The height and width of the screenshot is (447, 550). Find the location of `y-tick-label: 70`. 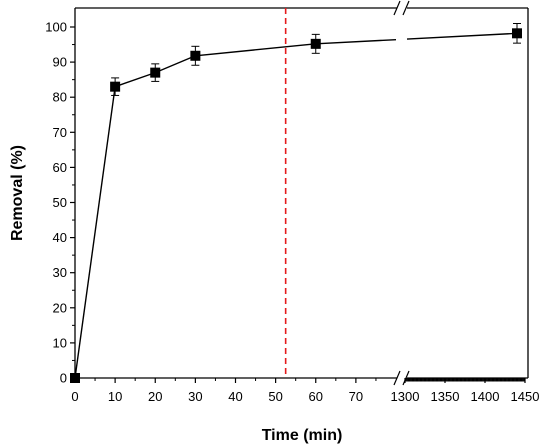

y-tick-label: 70 is located at coordinates (60, 132).